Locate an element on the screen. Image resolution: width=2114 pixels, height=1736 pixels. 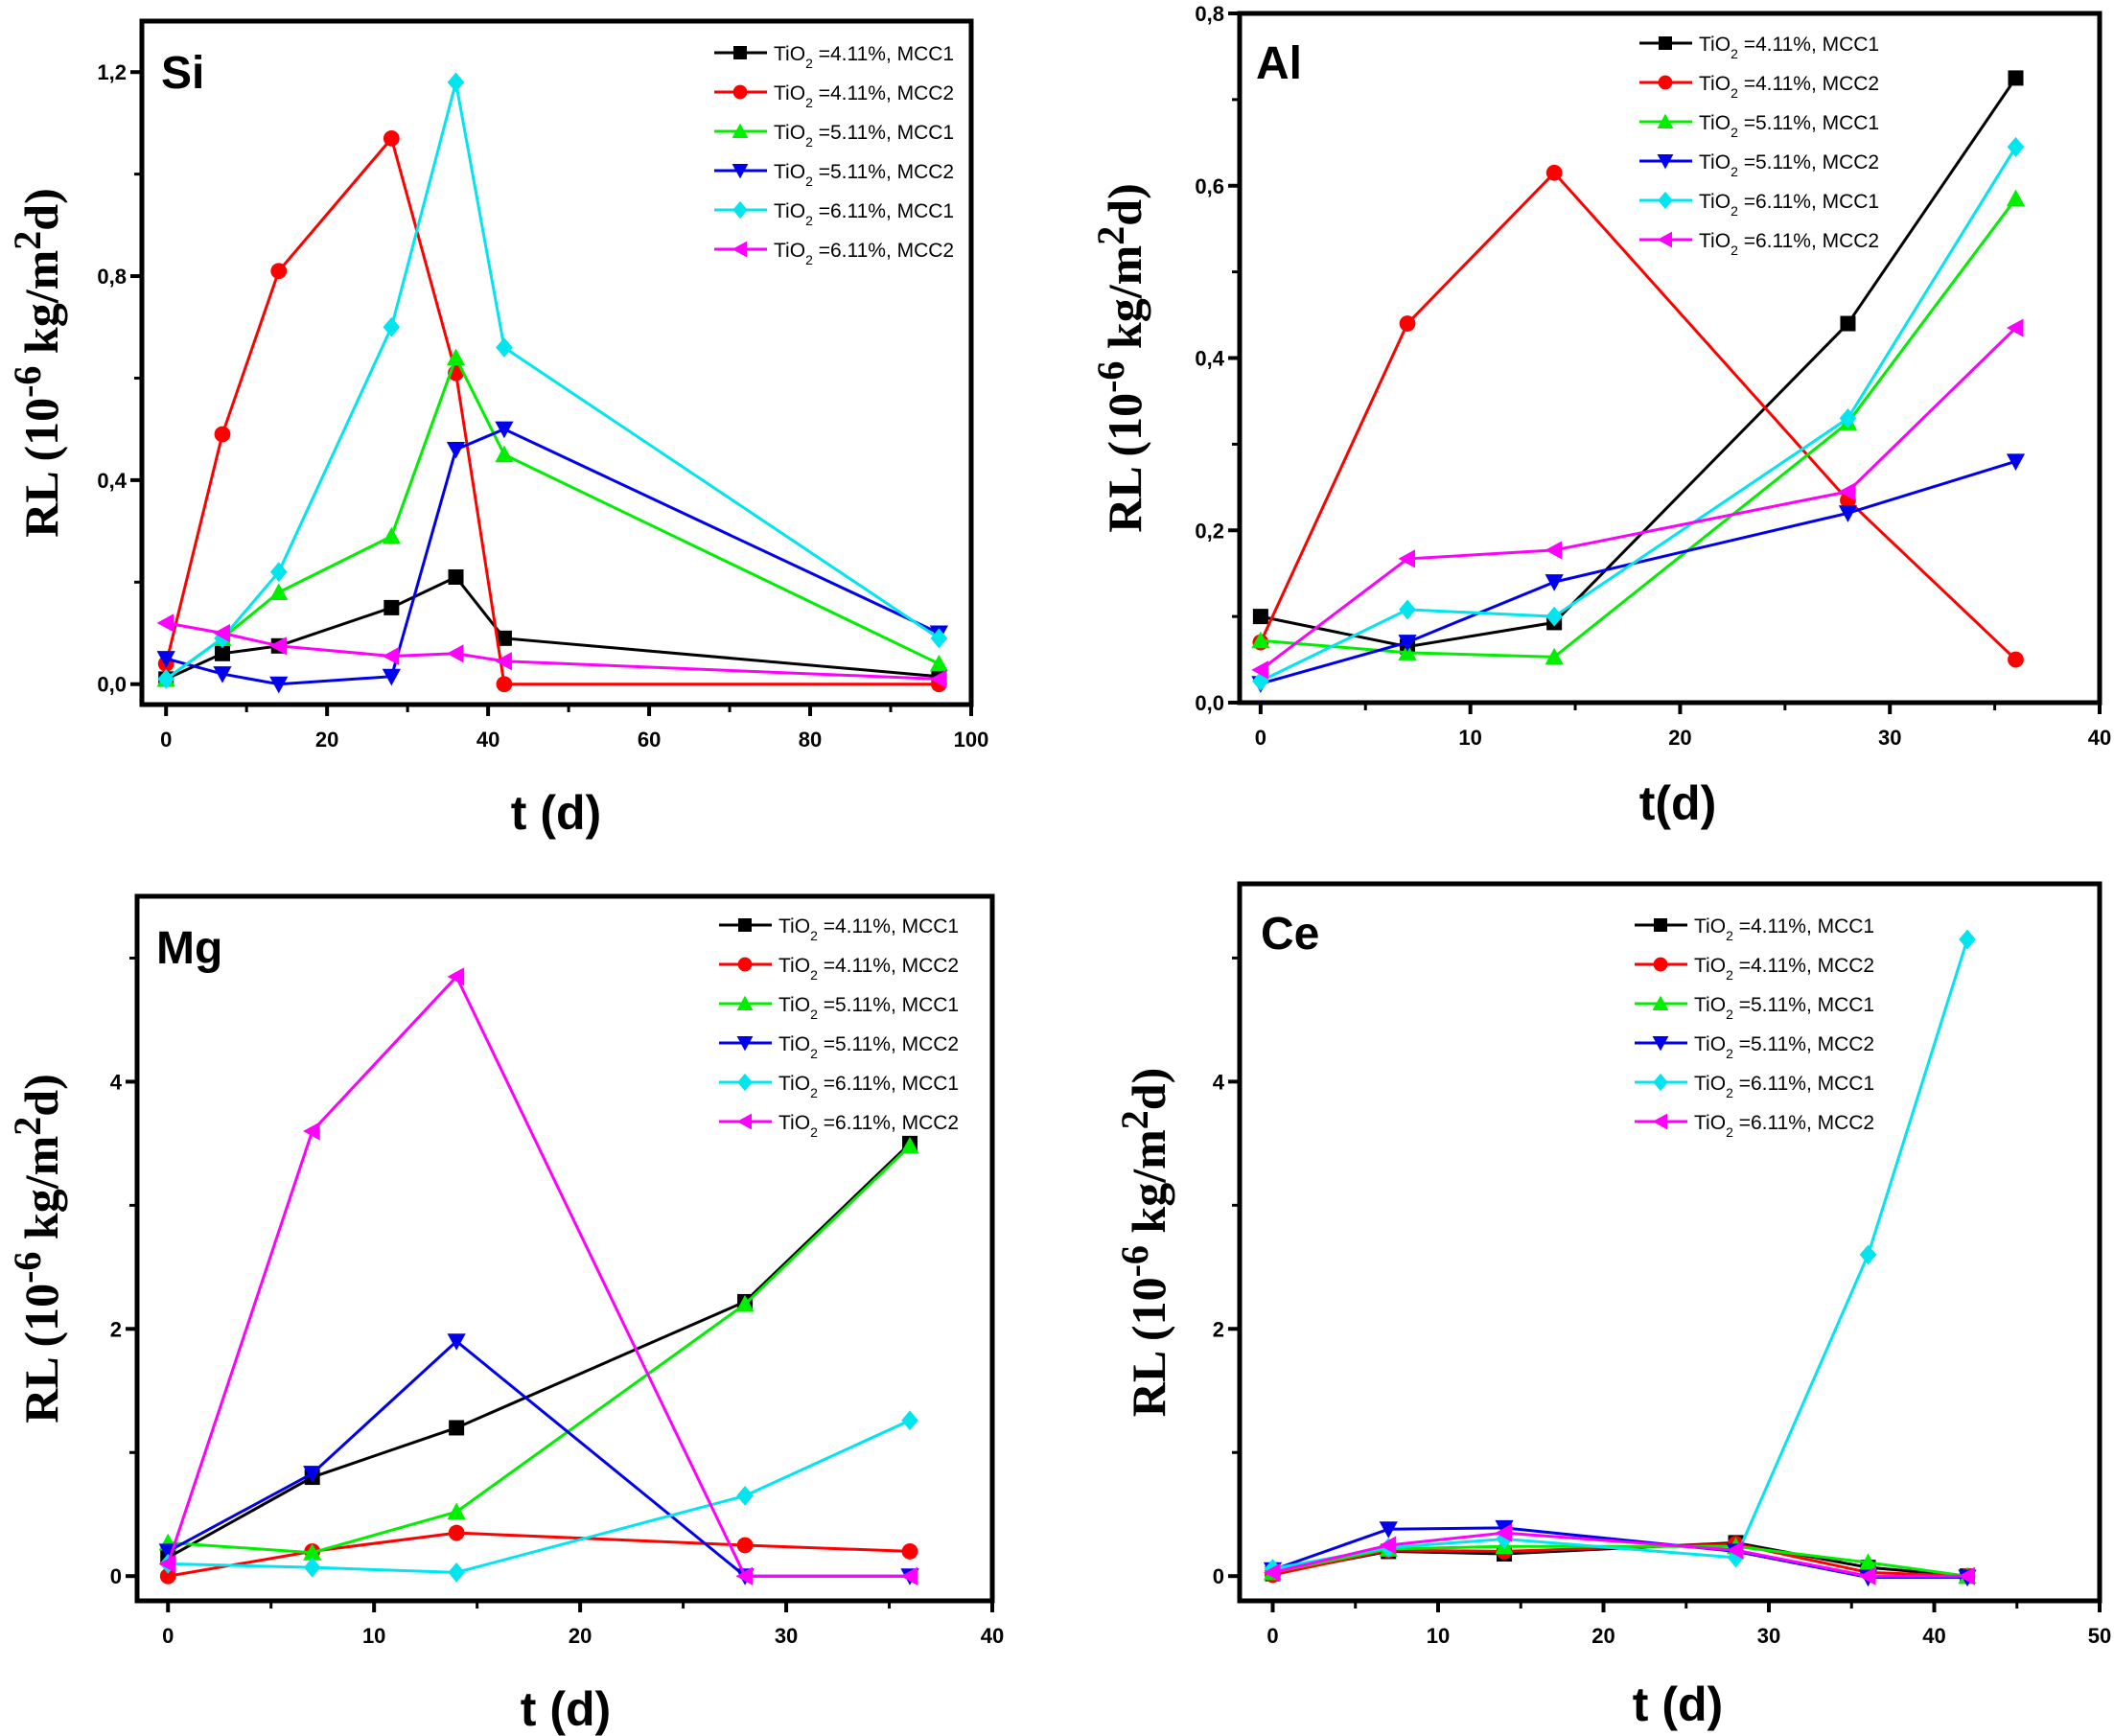
y-tick-label: 0,2 is located at coordinates (1210, 531).